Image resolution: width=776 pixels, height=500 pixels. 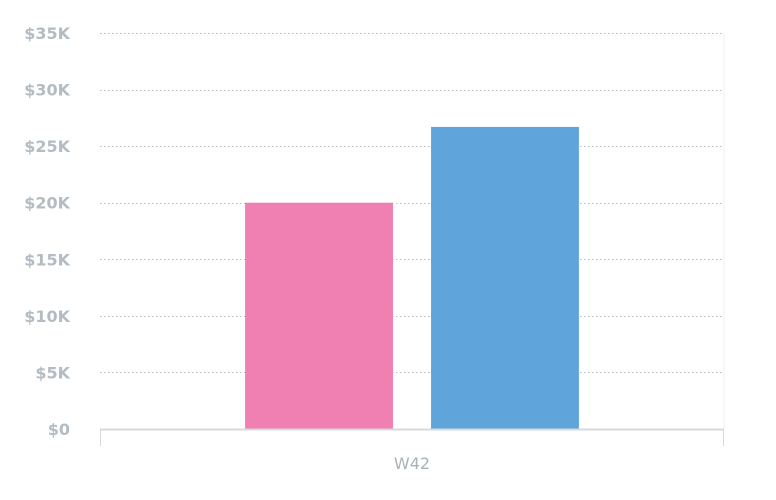 What do you see at coordinates (412, 437) in the screenshot?
I see `axes` at bounding box center [412, 437].